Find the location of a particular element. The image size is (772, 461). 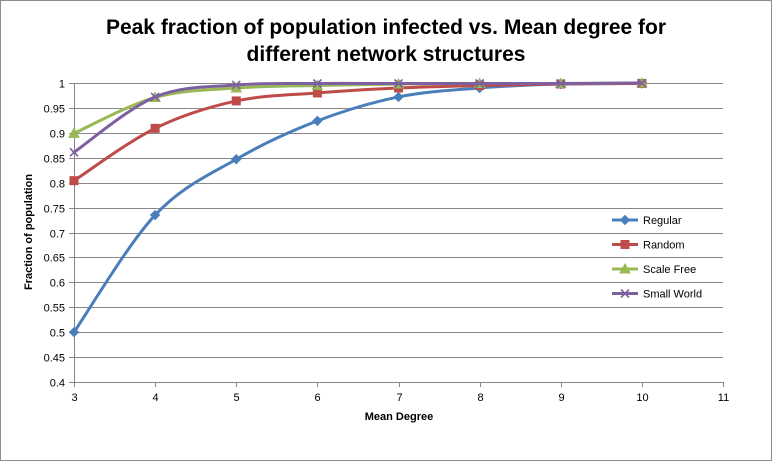

y-tick-label: 0.45 is located at coordinates (54, 359).